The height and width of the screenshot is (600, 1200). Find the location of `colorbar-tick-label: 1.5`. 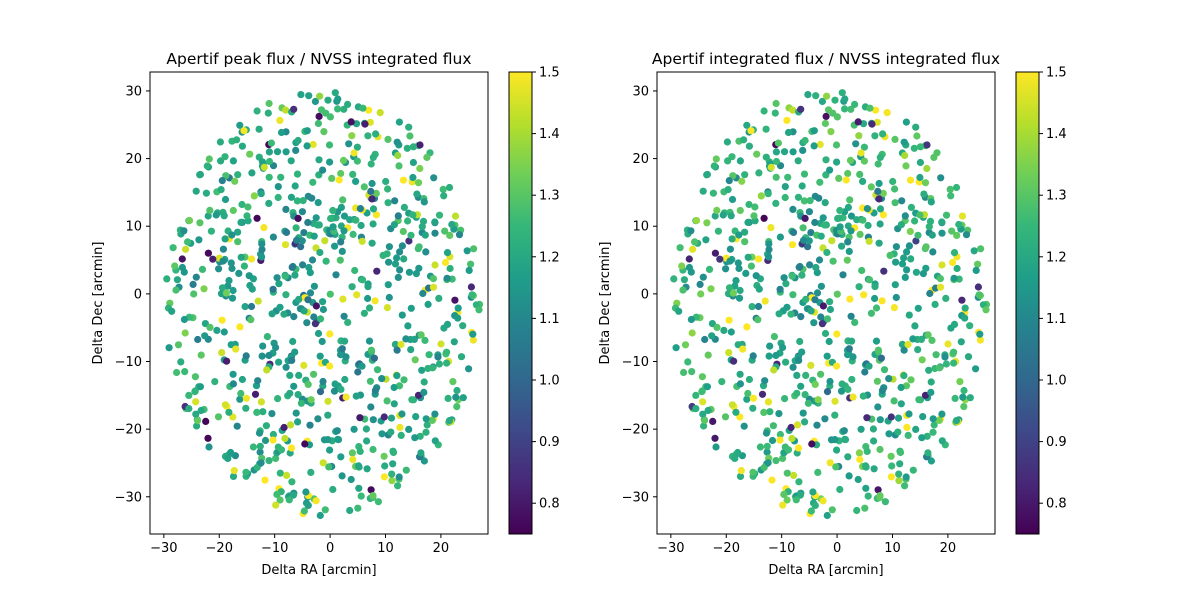

colorbar-tick-label: 1.5 is located at coordinates (549, 73).